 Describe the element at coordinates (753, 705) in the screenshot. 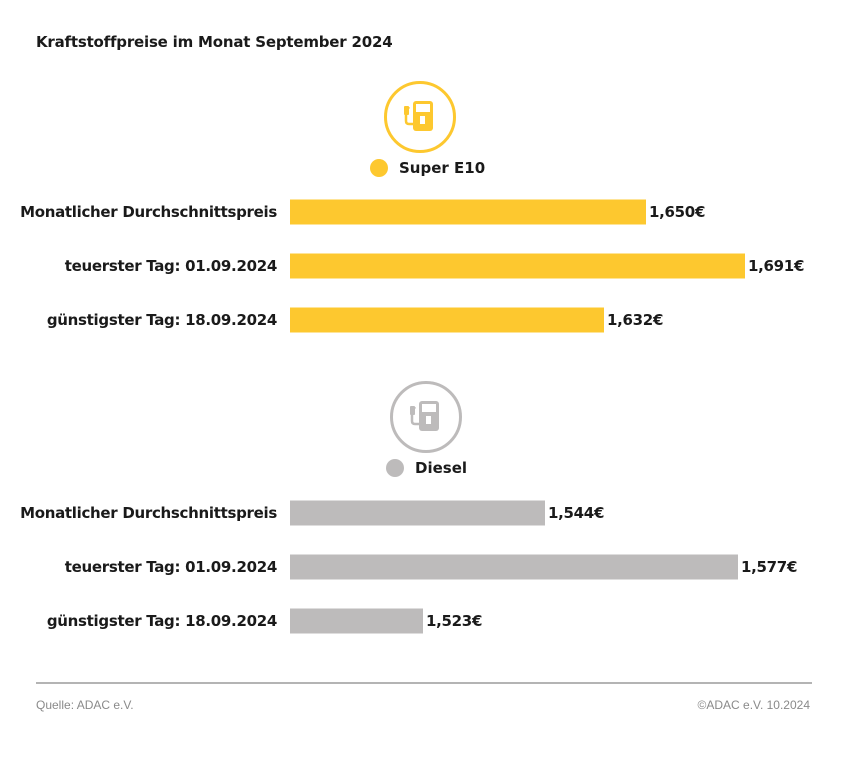

I see `copyright-note: ©ADAC e.V. 10.2024` at that location.